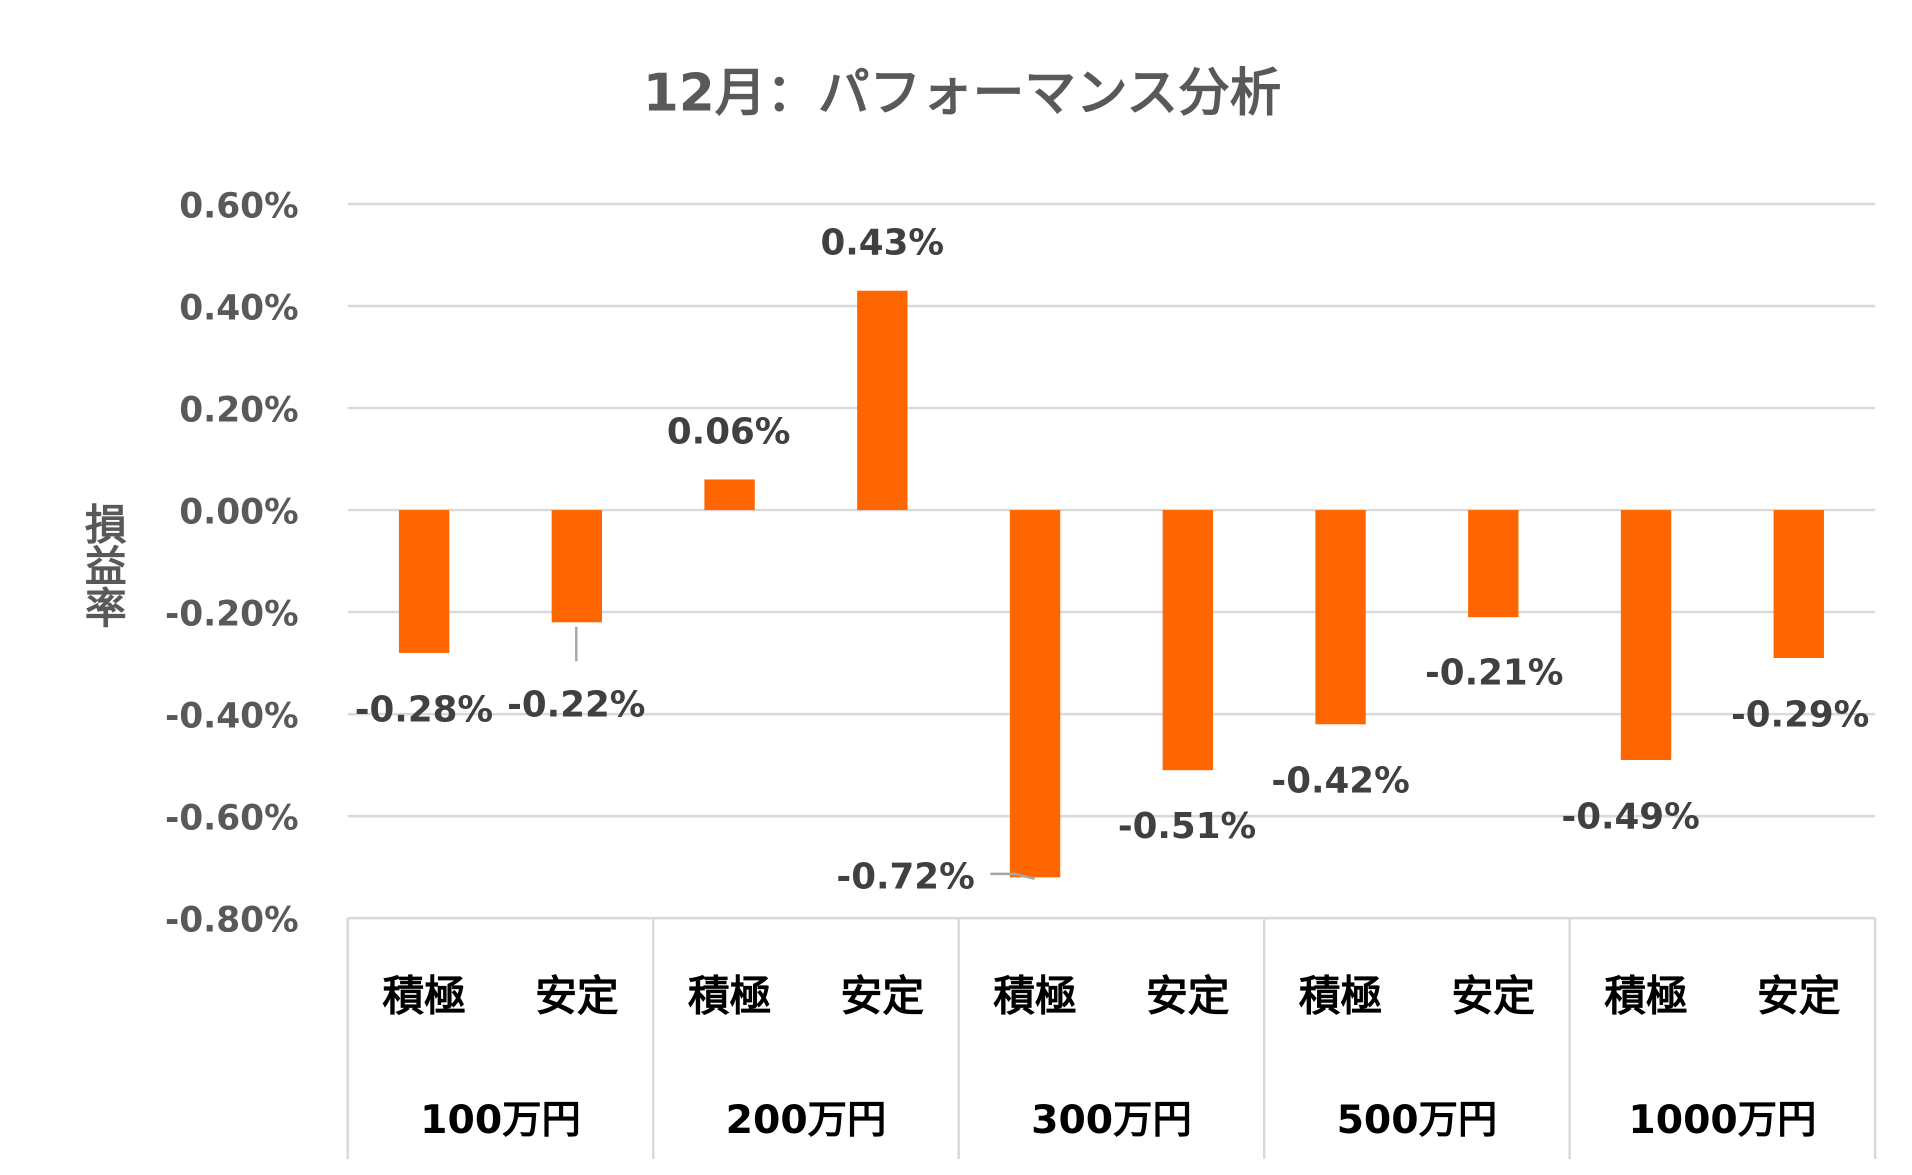 This screenshot has width=1912, height=1175. Describe the element at coordinates (424, 709) in the screenshot. I see `data-label: -0.28%` at that location.